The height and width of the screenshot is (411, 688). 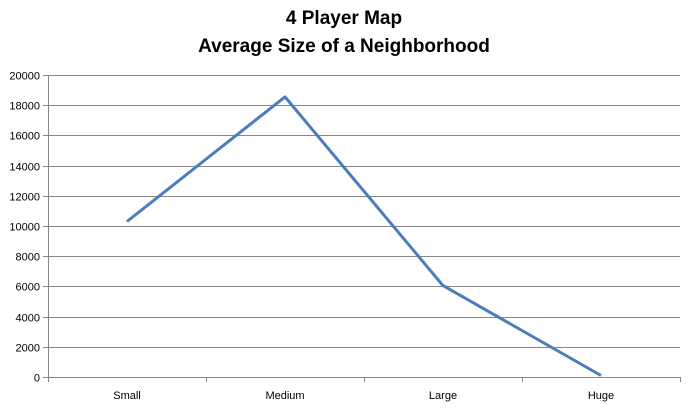 What do you see at coordinates (24, 137) in the screenshot?
I see `y-tick-label: 16000` at bounding box center [24, 137].